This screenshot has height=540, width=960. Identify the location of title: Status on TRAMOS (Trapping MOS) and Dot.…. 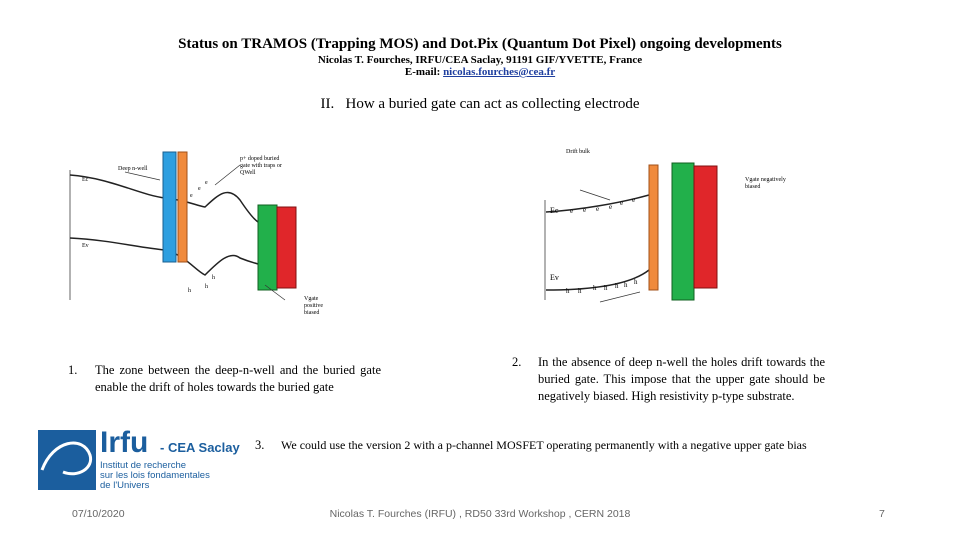
(480, 44).